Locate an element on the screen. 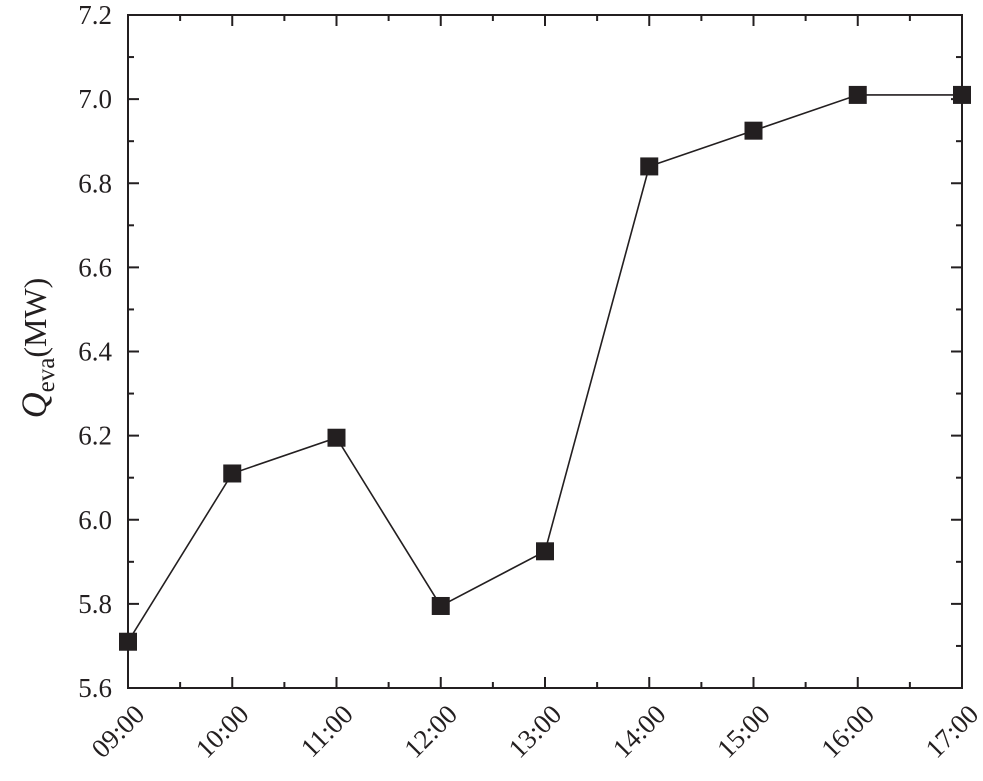 The image size is (983, 781). x-tick-label: 10:00 is located at coordinates (222, 731).